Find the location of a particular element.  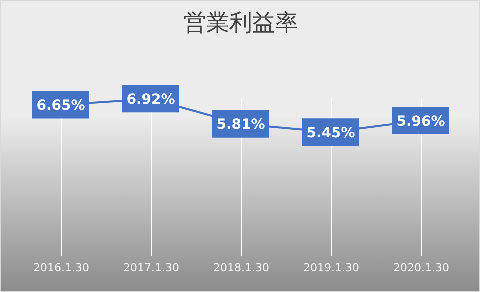

x-tick-label: 2020.1.30 is located at coordinates (422, 268).